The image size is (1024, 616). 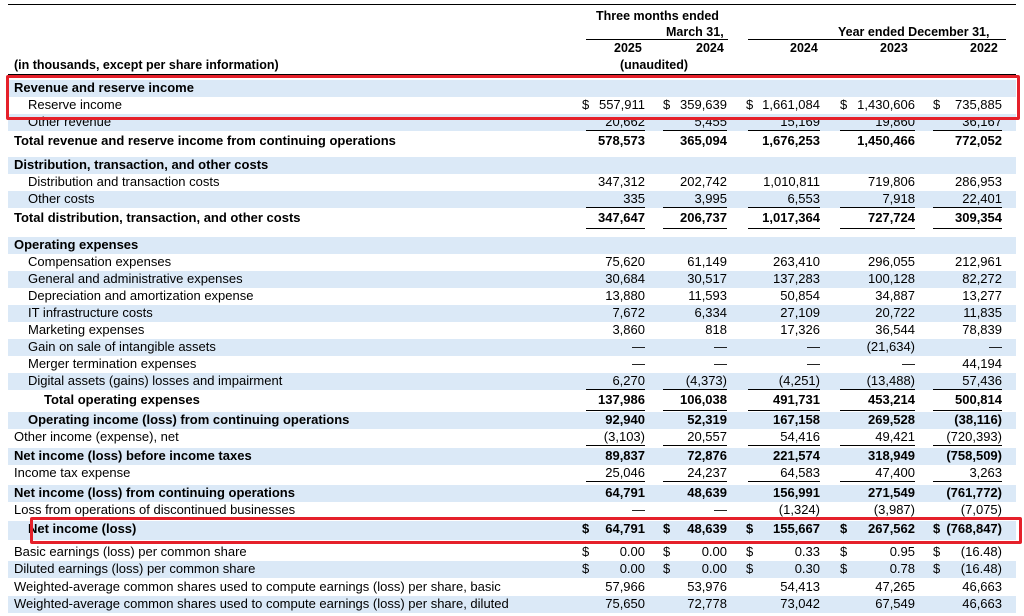 What do you see at coordinates (122, 399) in the screenshot?
I see `row-label: Total operating expenses` at bounding box center [122, 399].